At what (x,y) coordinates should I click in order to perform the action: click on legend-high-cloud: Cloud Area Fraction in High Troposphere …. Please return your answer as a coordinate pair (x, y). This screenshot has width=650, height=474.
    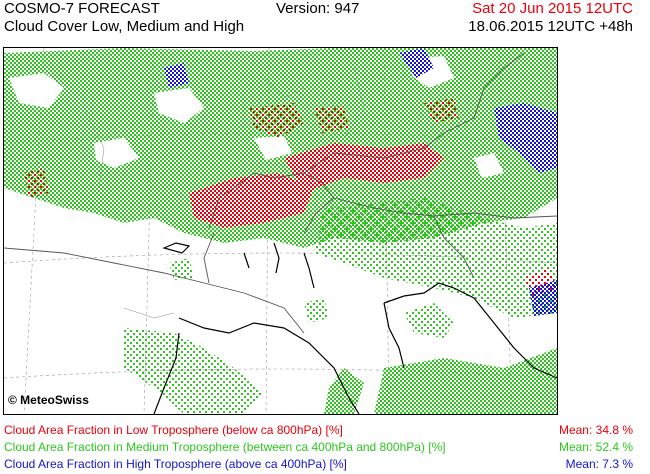
    Looking at the image, I should click on (175, 464).